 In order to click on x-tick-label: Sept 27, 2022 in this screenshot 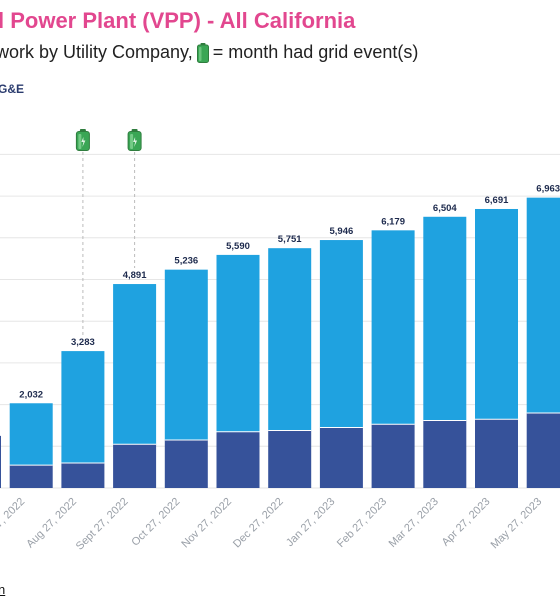, I will do `click(102, 524)`.